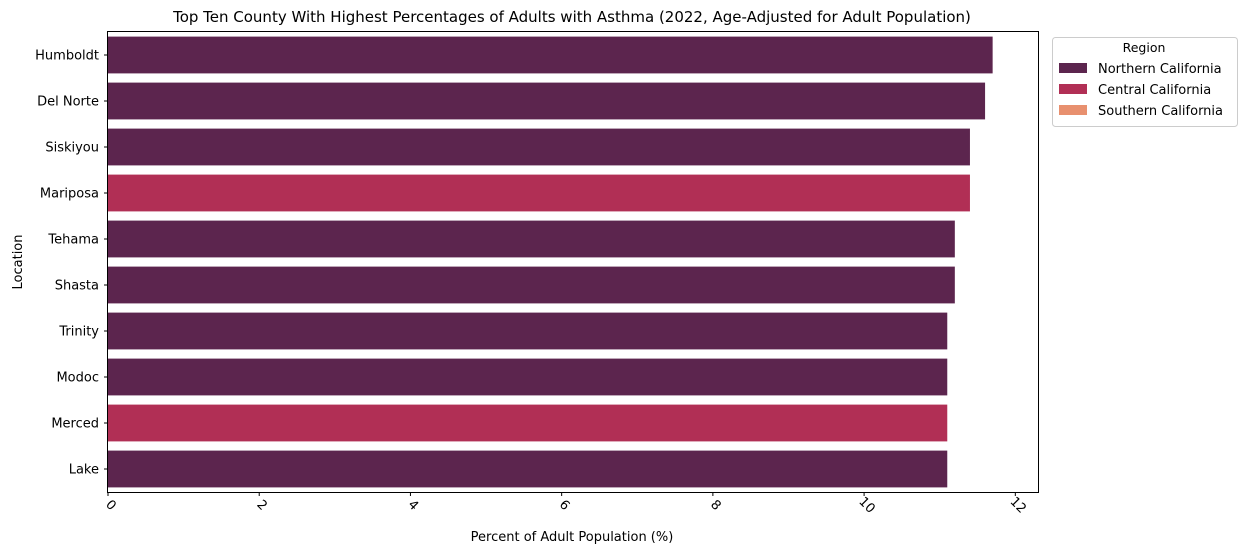  Describe the element at coordinates (67, 56) in the screenshot. I see `y-tick-label: Humboldt` at that location.